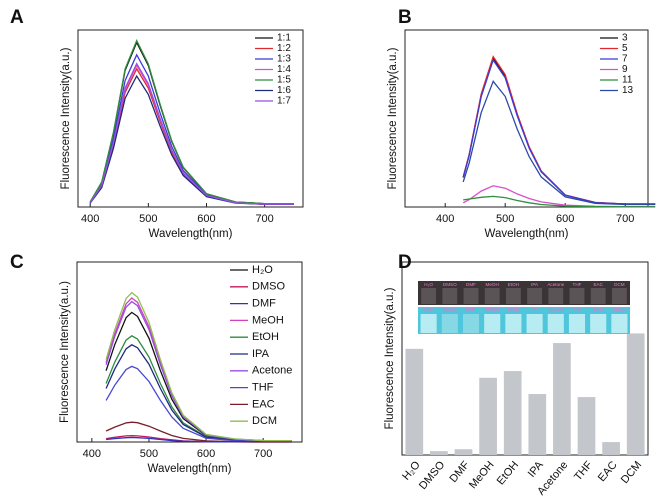 Image resolution: width=661 pixels, height=503 pixels. What do you see at coordinates (432, 475) in the screenshot?
I see `x-tick-label: DMSO` at bounding box center [432, 475].